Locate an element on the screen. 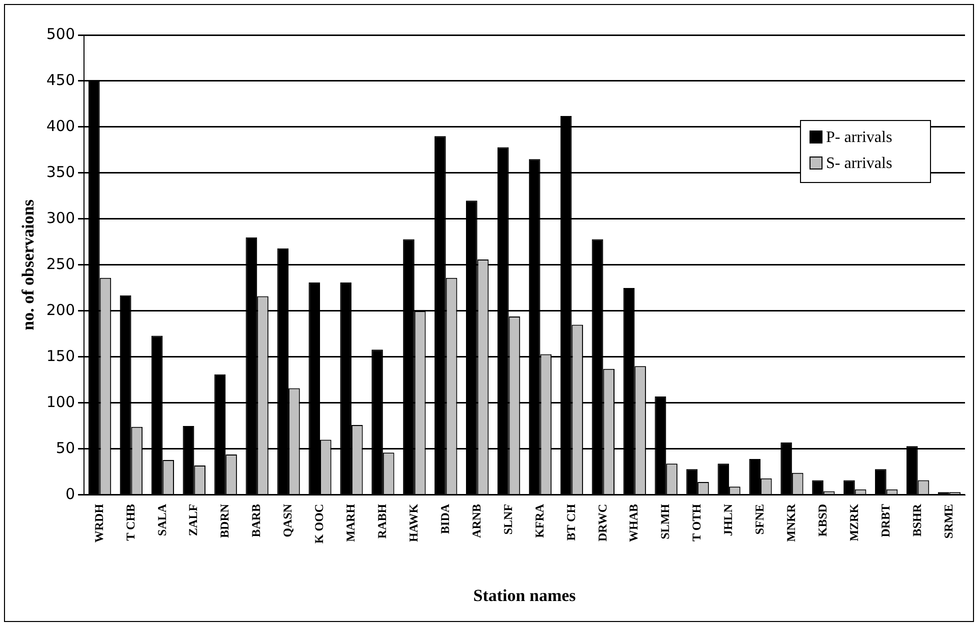 This screenshot has height=626, width=978. y-tick-label: 450 is located at coordinates (61, 79).